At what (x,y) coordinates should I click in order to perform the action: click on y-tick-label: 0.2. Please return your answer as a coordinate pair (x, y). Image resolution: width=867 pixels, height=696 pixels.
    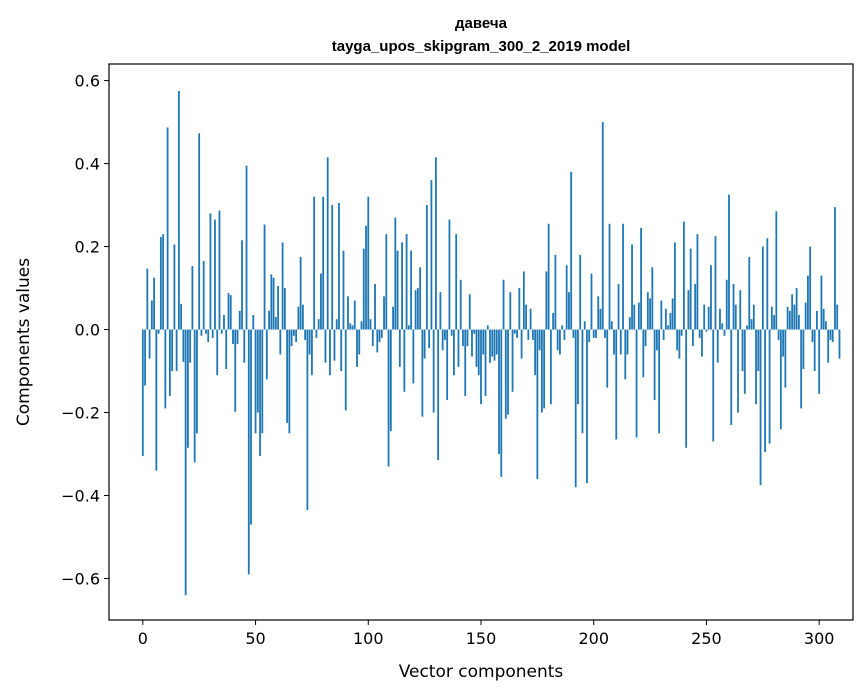
    Looking at the image, I should click on (87, 247).